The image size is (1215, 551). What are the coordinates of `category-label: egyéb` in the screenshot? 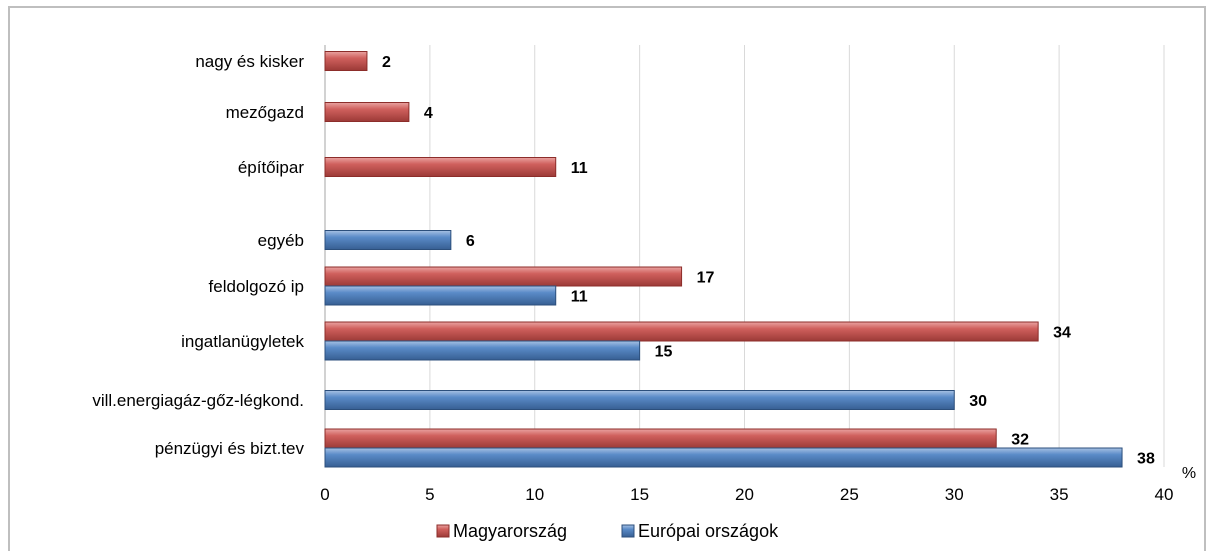 It's located at (281, 240).